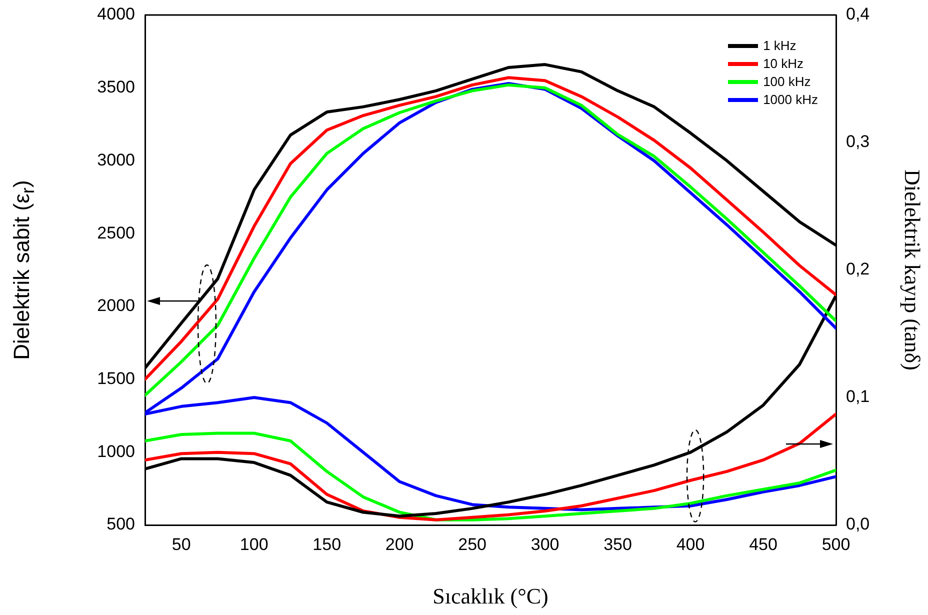 Image resolution: width=928 pixels, height=615 pixels. Describe the element at coordinates (836, 544) in the screenshot. I see `x-tick-label: 500` at that location.